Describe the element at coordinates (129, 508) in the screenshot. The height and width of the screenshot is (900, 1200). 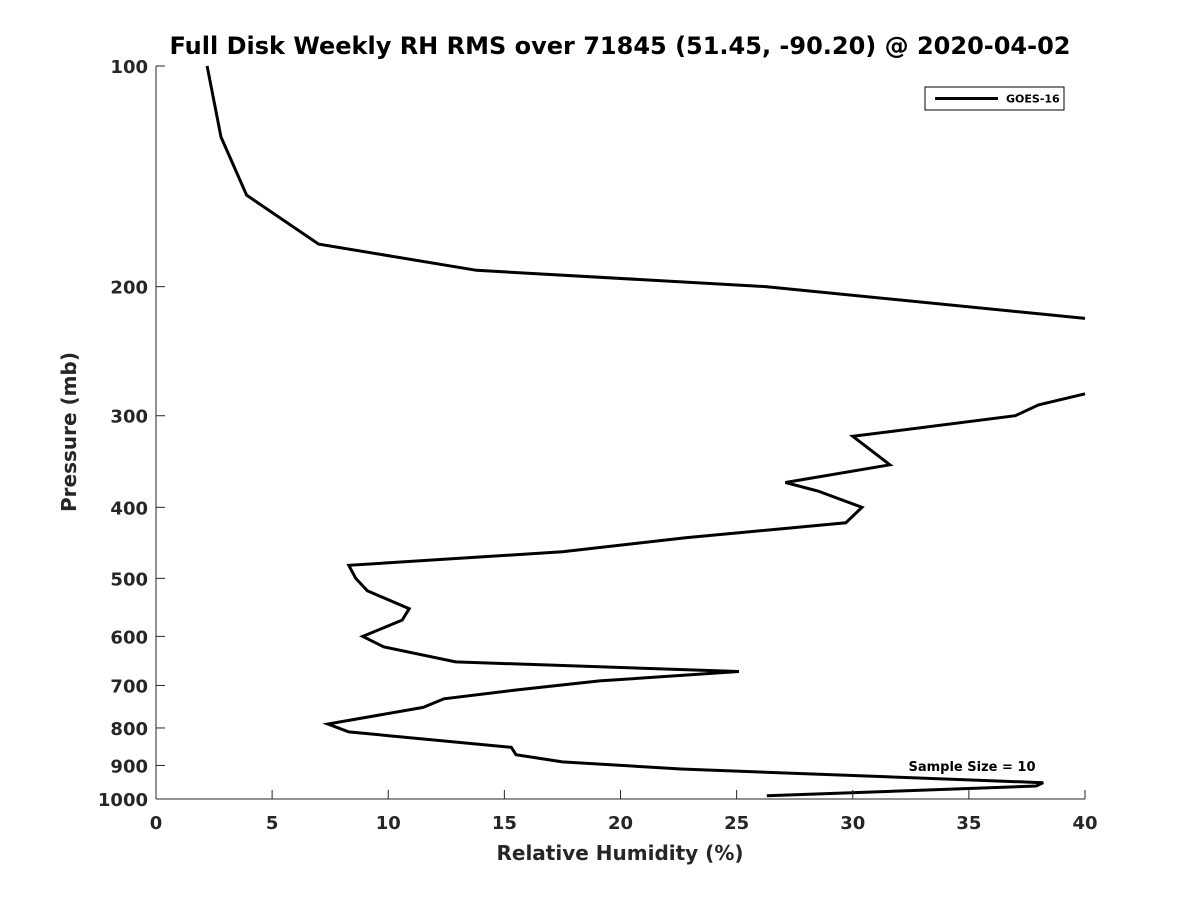
I see `y-tick-label: 400` at that location.